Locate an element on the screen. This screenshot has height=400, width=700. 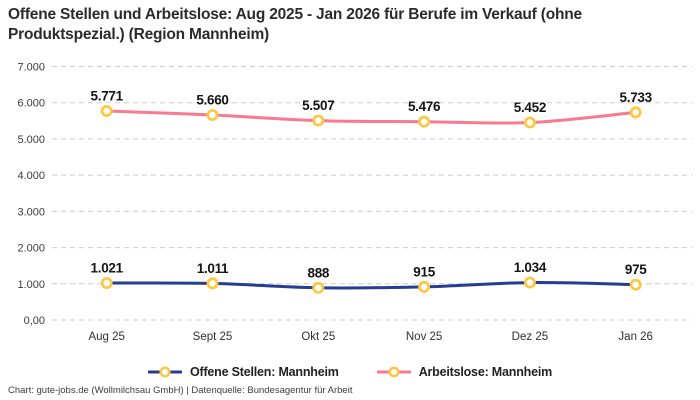
data-point-label: 1.034 is located at coordinates (530, 267).